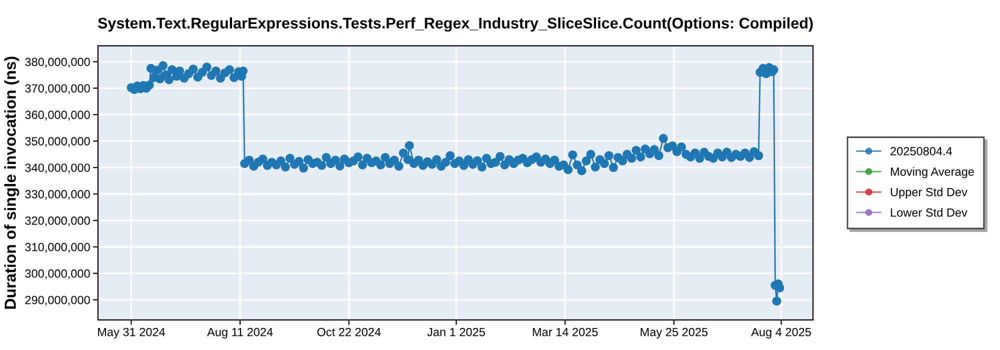  Describe the element at coordinates (12, 182) in the screenshot. I see `y-axis-title: Duration of single invocation (ns)` at that location.